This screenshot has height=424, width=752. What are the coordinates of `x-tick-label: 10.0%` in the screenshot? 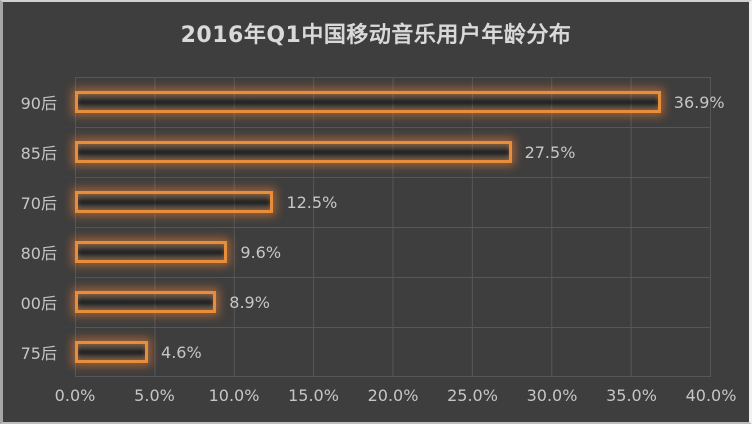 It's located at (234, 395).